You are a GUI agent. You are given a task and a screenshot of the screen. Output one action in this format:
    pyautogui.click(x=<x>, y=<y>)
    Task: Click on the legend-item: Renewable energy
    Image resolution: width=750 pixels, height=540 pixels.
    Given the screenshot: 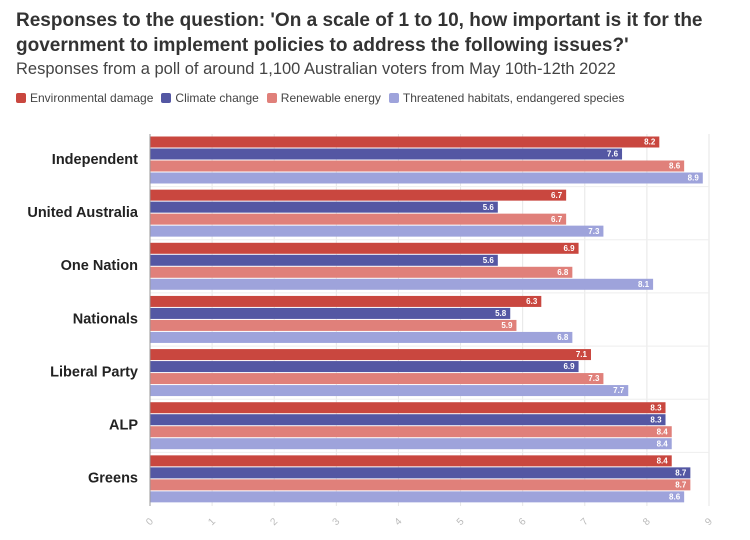 What is the action you would take?
    pyautogui.click(x=323, y=98)
    